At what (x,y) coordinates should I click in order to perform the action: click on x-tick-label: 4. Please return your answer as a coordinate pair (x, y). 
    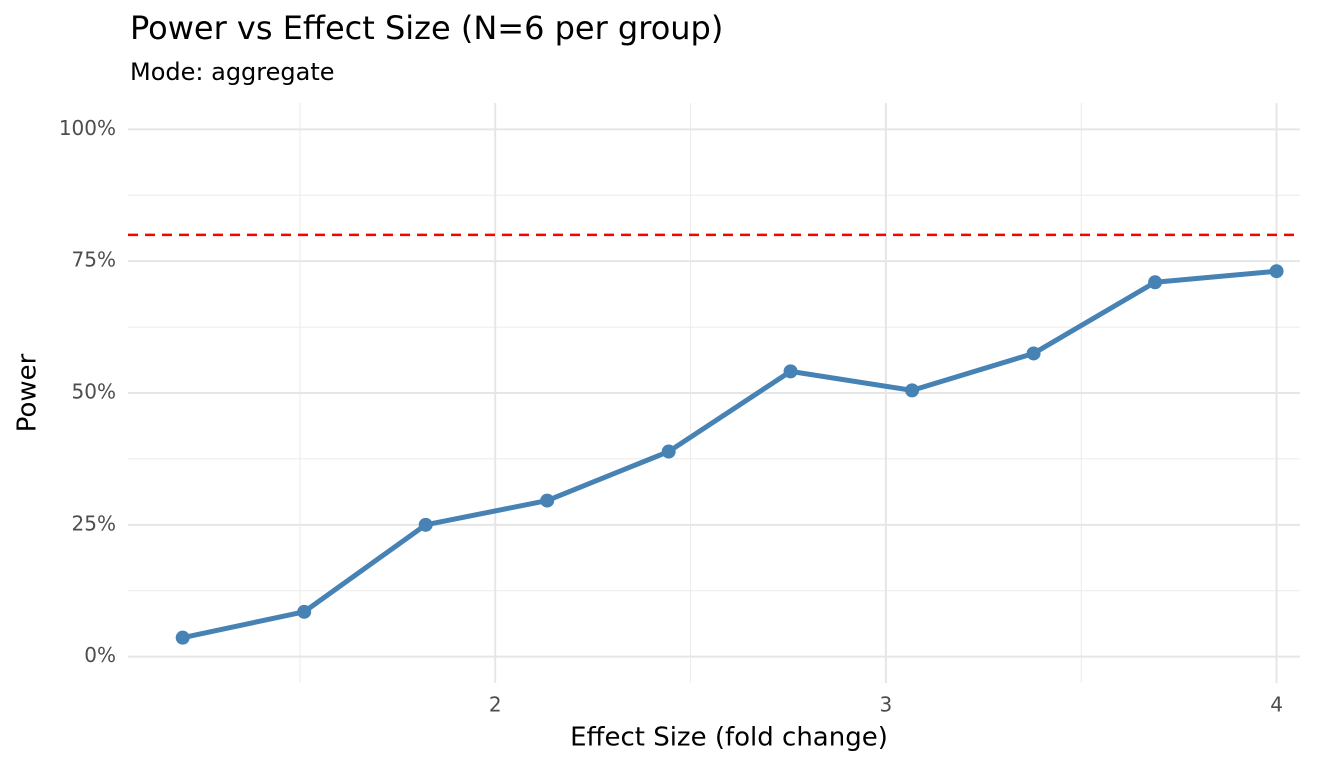
    Looking at the image, I should click on (1276, 705).